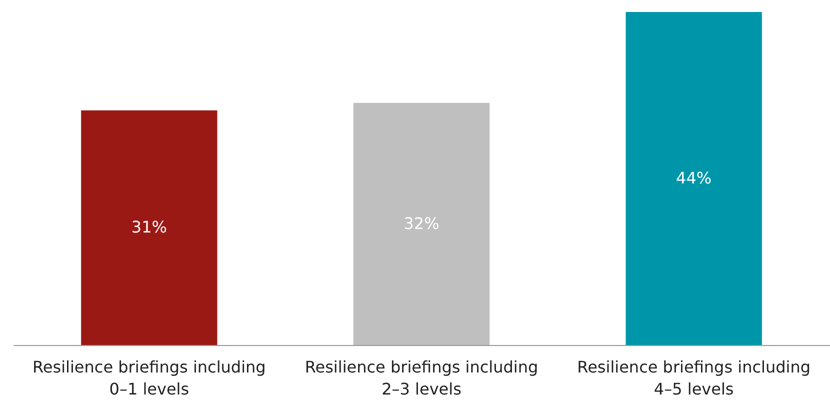  What do you see at coordinates (421, 378) in the screenshot?
I see `x-tick-label: Resilience briefings including 2–3 levels` at bounding box center [421, 378].